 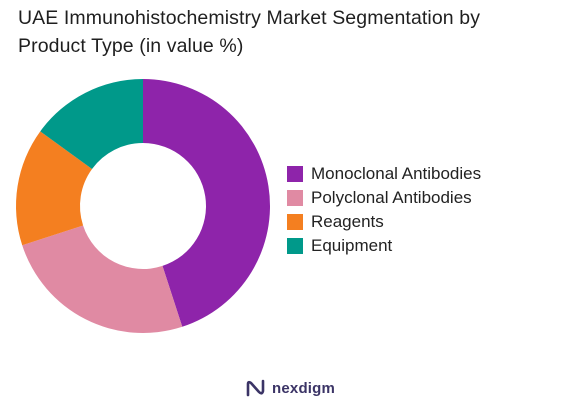 What do you see at coordinates (255, 388) in the screenshot?
I see `nexdigm-logo-icon` at bounding box center [255, 388].